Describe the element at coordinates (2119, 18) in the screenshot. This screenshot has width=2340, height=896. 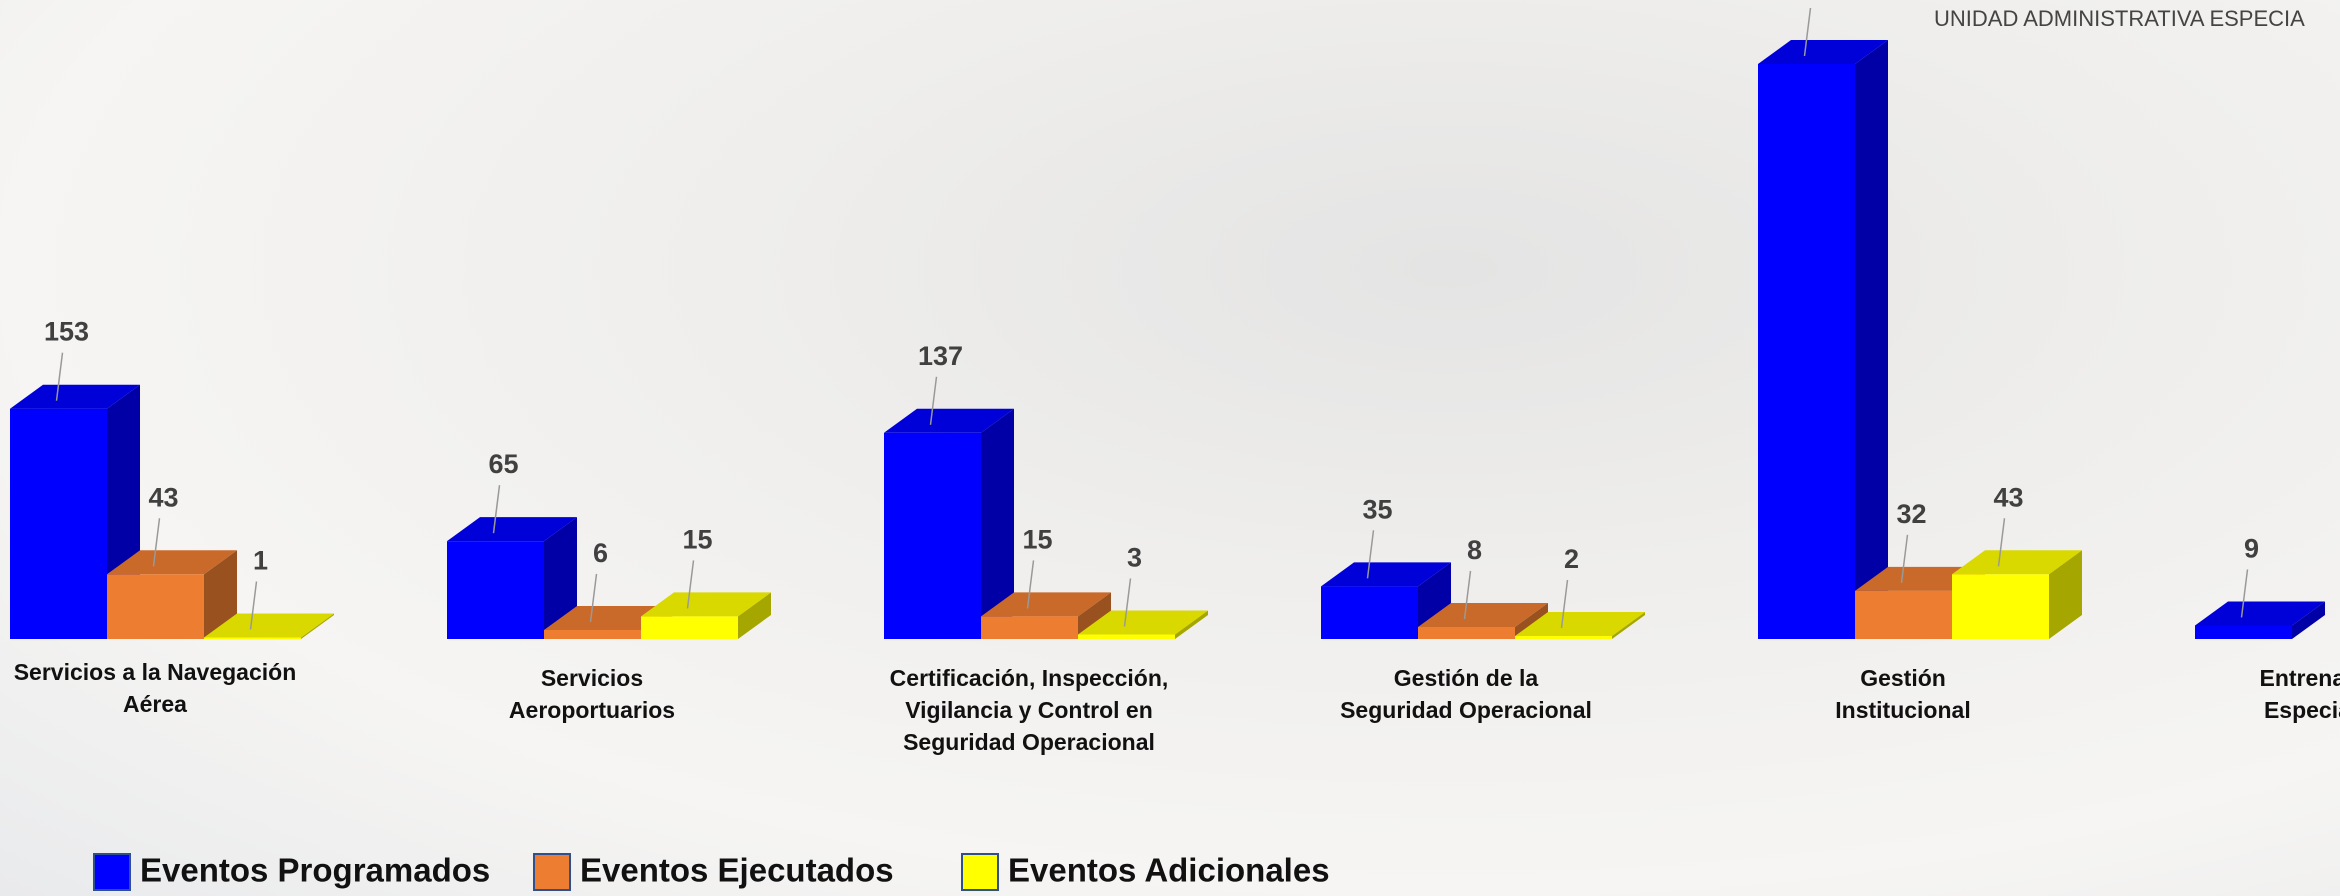
I see `header-org: UNIDAD ADMINISTRATIVA ESPECIA` at that location.